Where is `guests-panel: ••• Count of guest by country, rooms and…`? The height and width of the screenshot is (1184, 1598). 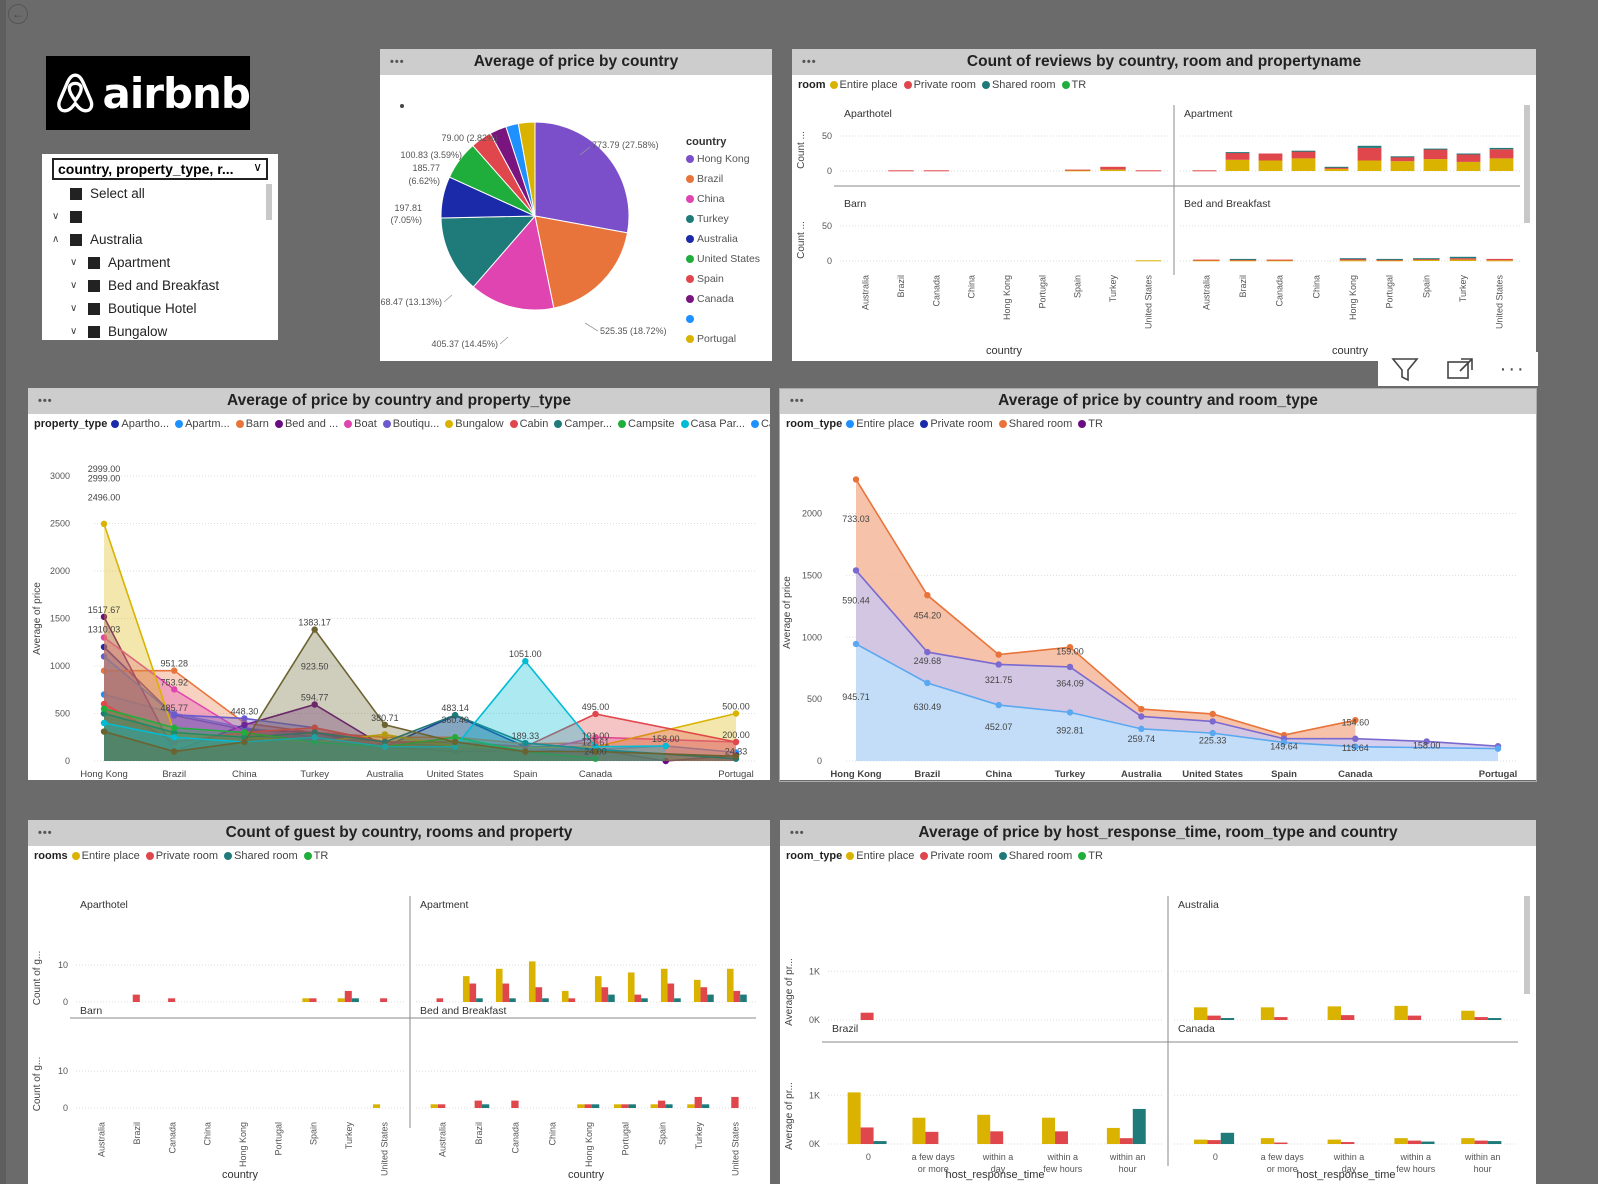 guests-panel: ••• Count of guest by country, rooms and… is located at coordinates (399, 1002).